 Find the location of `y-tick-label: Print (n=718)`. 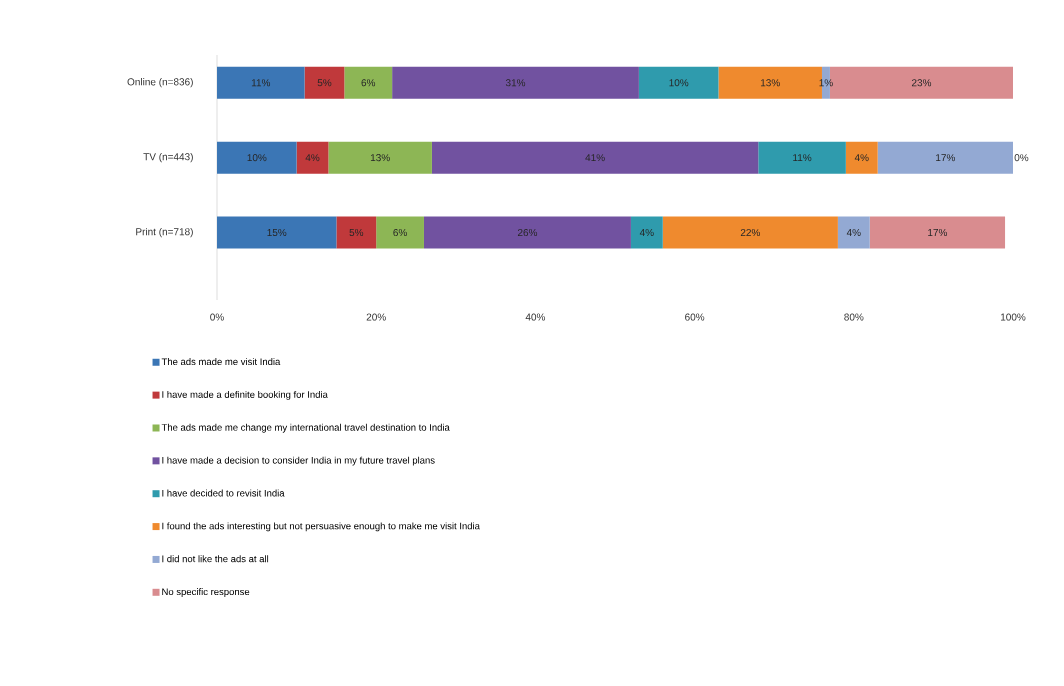

y-tick-label: Print (n=718) is located at coordinates (164, 232).